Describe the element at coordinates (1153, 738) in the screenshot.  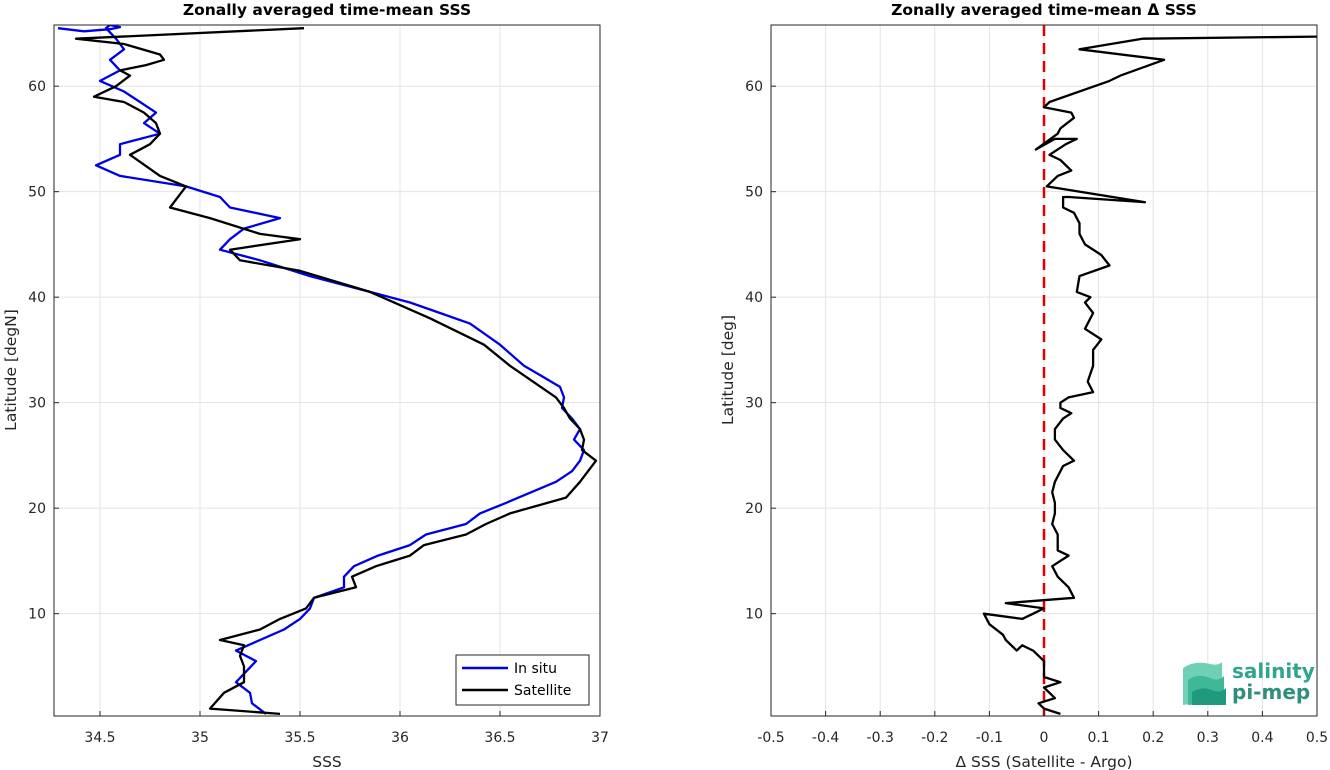
I see `right-x-tick-label: 0.2` at that location.